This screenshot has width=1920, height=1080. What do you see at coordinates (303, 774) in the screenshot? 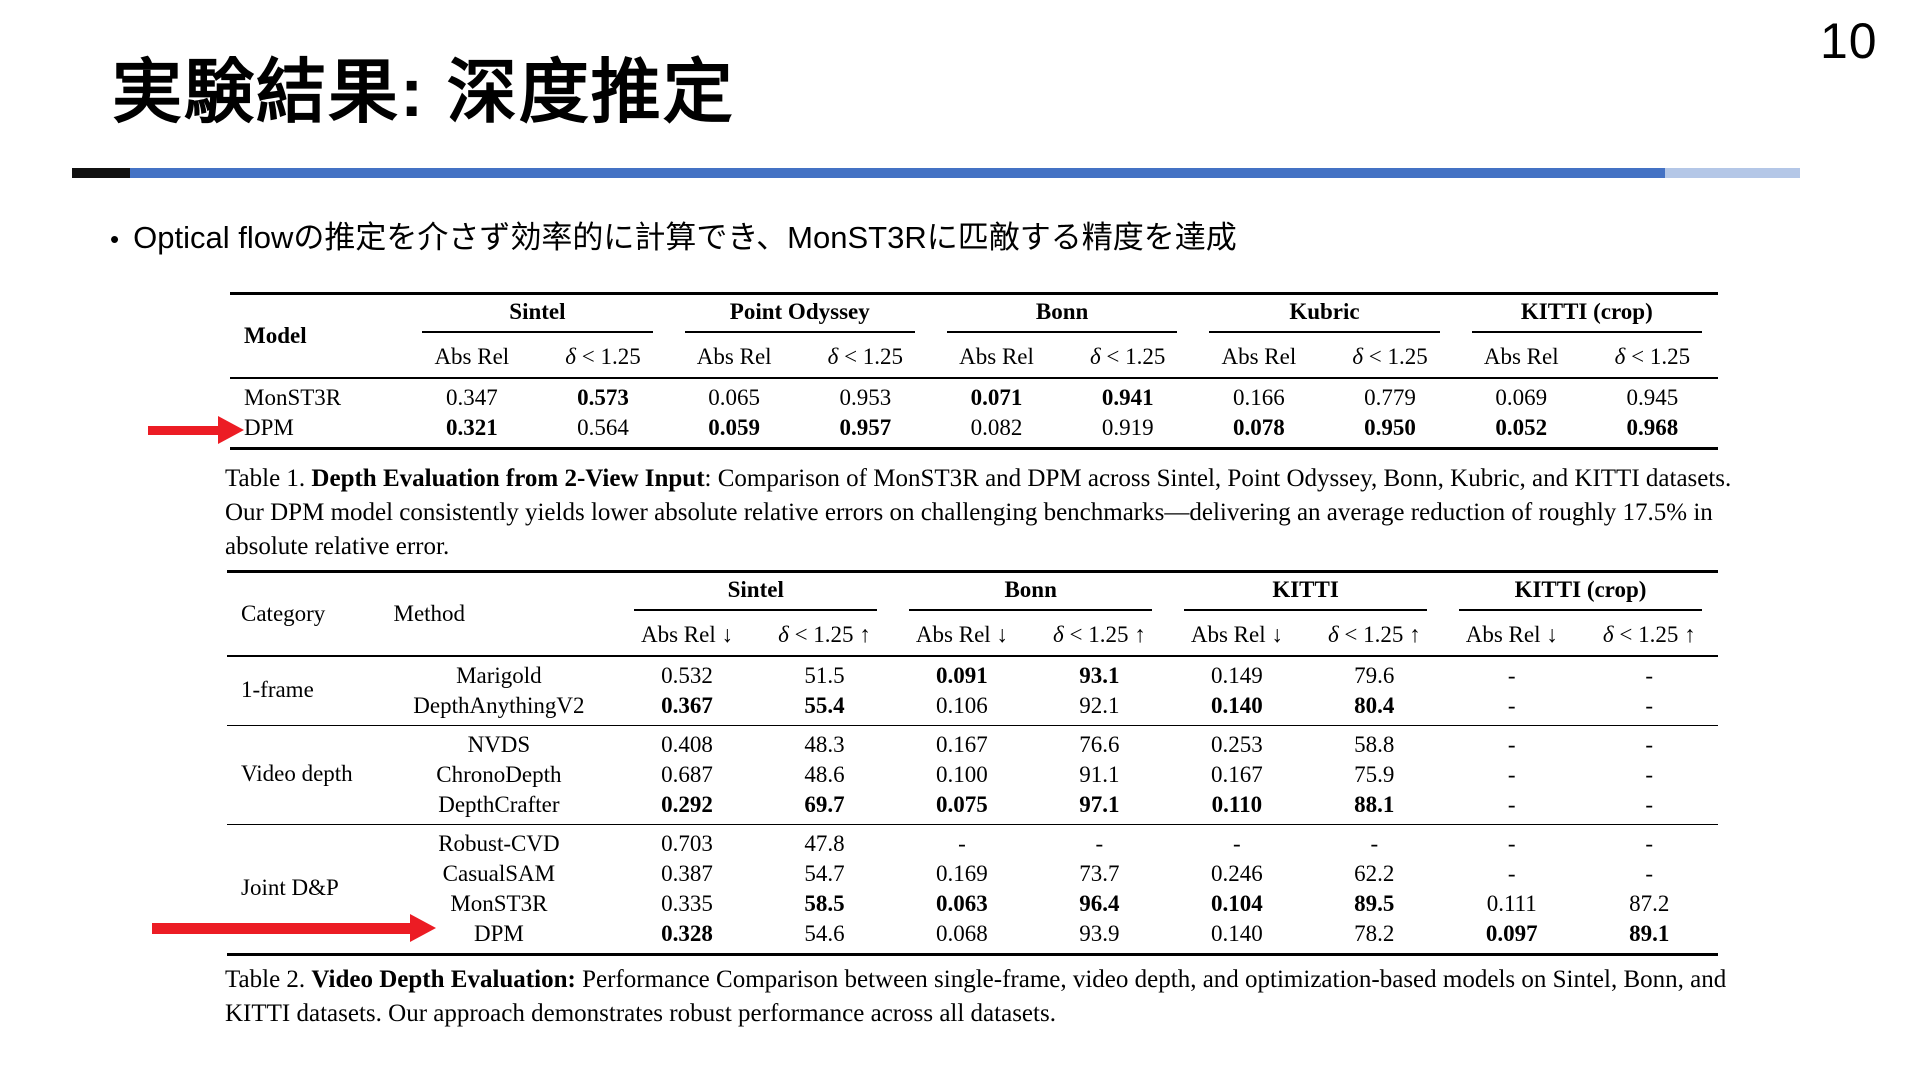
I see `category-name: Video depth` at bounding box center [303, 774].